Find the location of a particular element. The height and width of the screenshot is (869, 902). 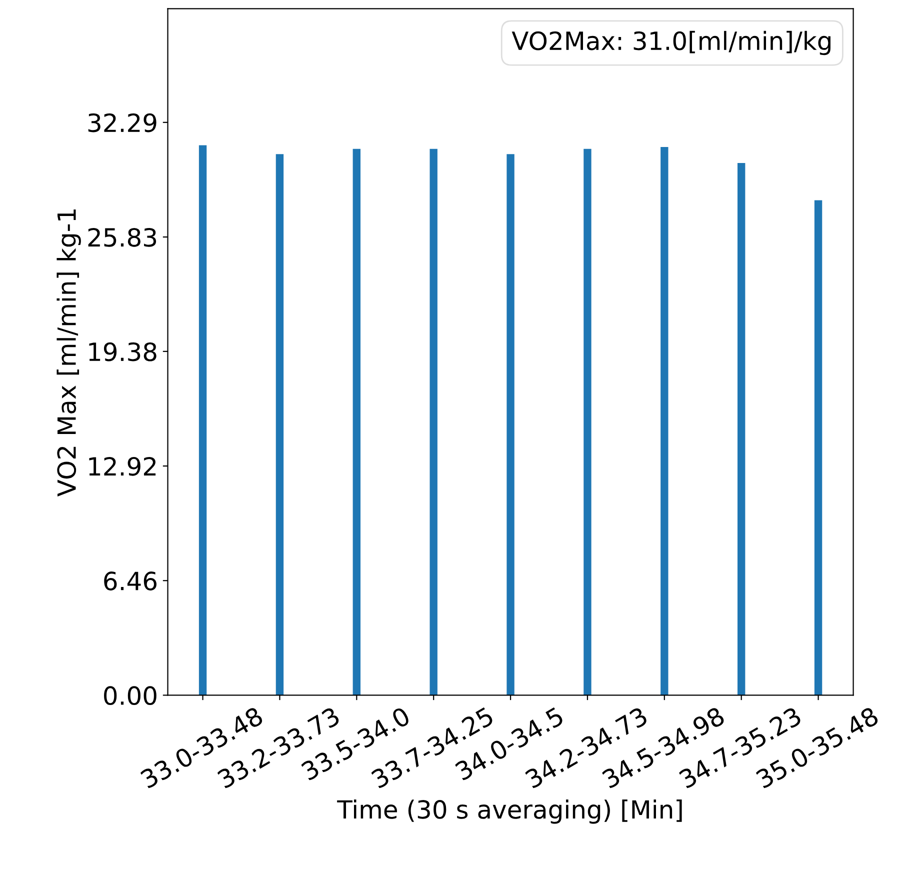

annotation: VO2Max: 31.0[ml/min]/kg is located at coordinates (671, 43).